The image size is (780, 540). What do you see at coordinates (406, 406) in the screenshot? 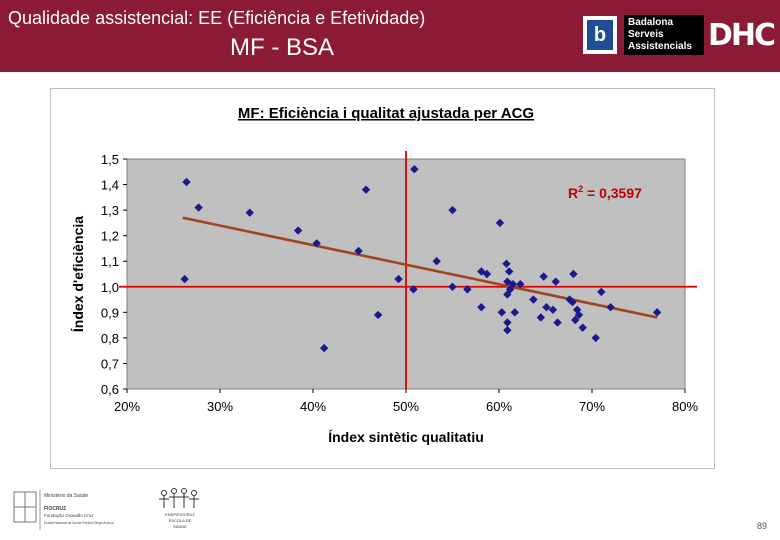
I see `x-tick-label: 50%` at bounding box center [406, 406].